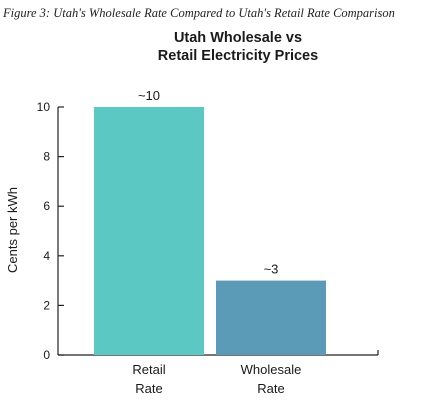  What do you see at coordinates (46, 256) in the screenshot?
I see `y-tick-label: 4` at bounding box center [46, 256].